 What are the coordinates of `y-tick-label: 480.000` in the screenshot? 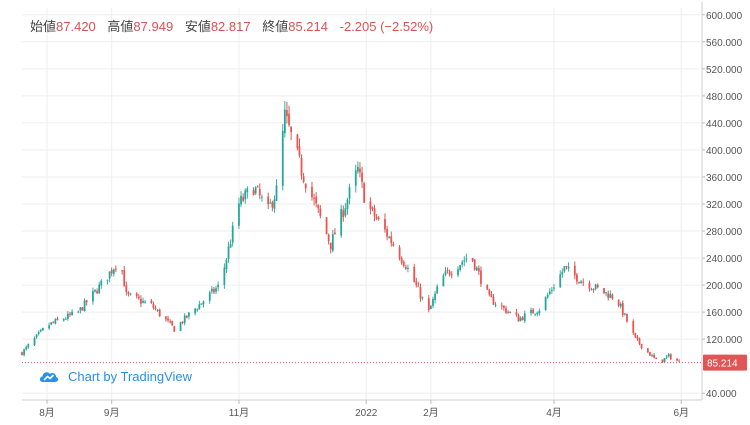 It's located at (724, 97).